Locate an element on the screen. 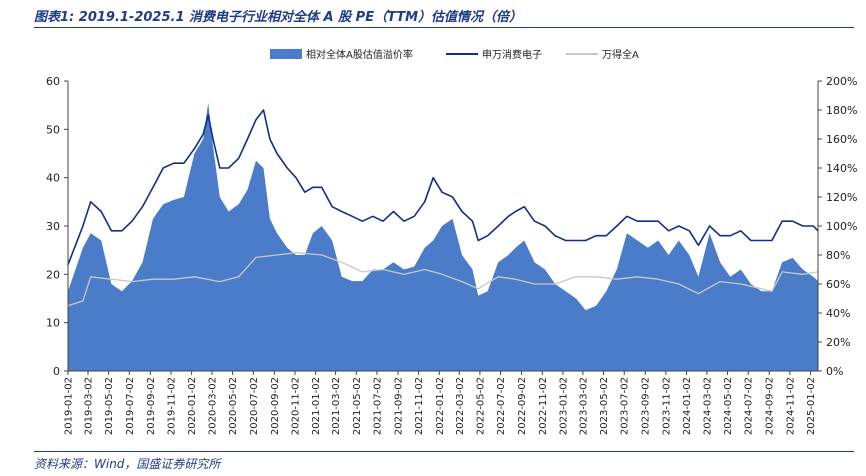 The image size is (866, 476). x-tick-label: 2024-09-02 is located at coordinates (770, 406).